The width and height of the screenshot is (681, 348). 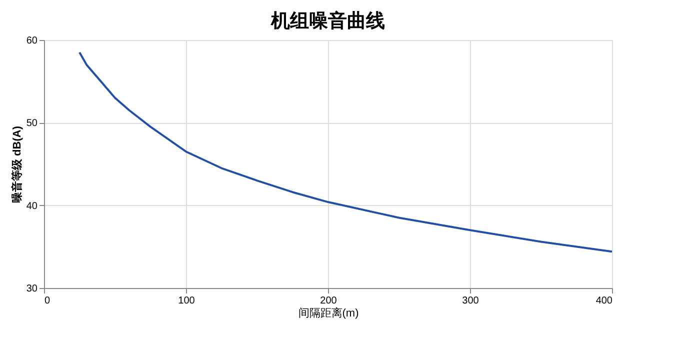 I want to click on y-axis-title: 噪音等级 dB(A), so click(x=17, y=164).